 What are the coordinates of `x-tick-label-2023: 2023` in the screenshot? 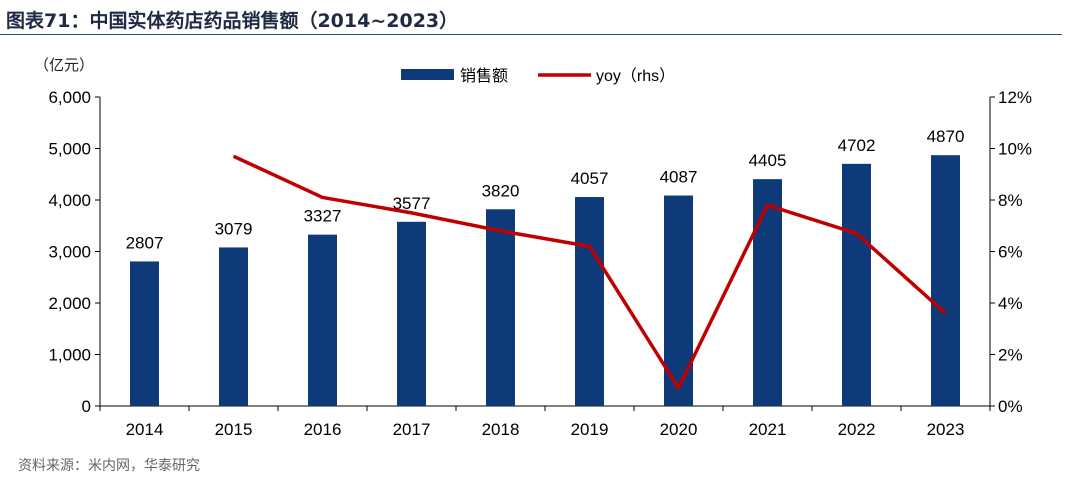 It's located at (946, 429).